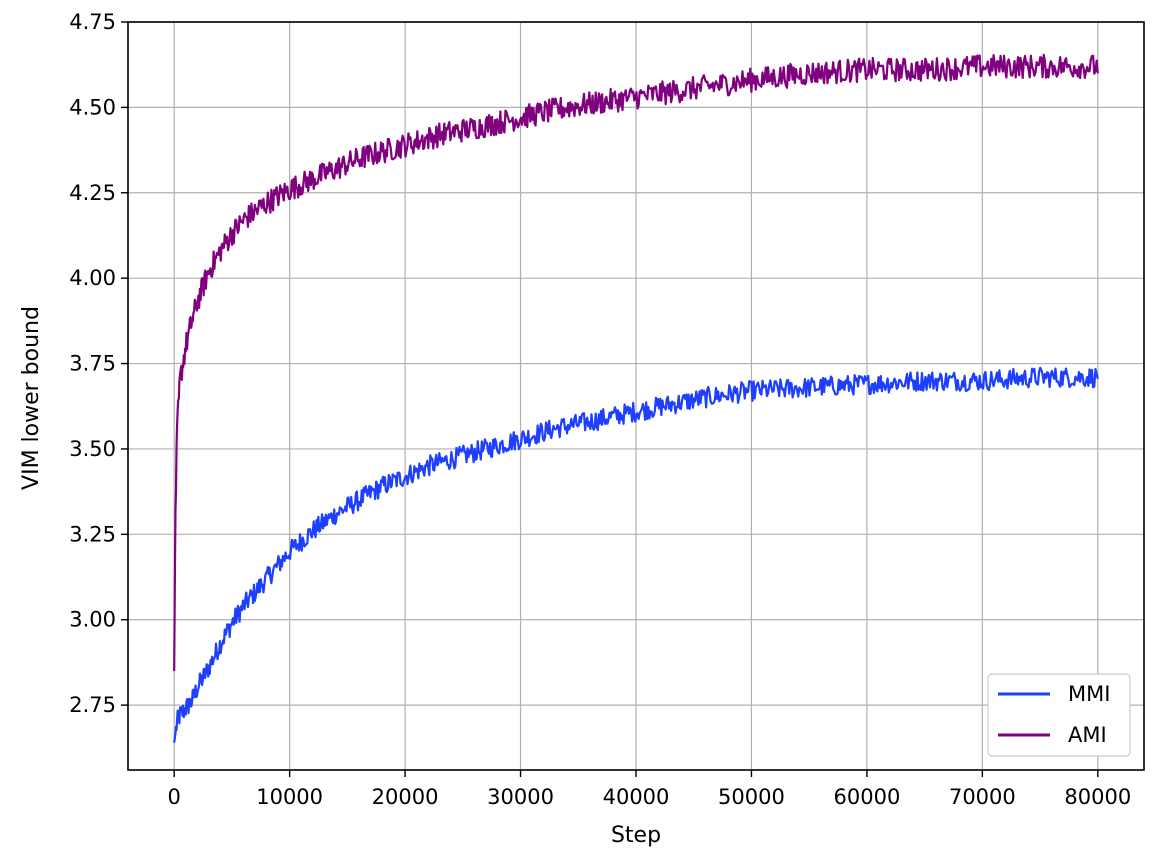 Image resolution: width=1163 pixels, height=862 pixels. What do you see at coordinates (982, 797) in the screenshot?
I see `x-tick-label: 70000` at bounding box center [982, 797].